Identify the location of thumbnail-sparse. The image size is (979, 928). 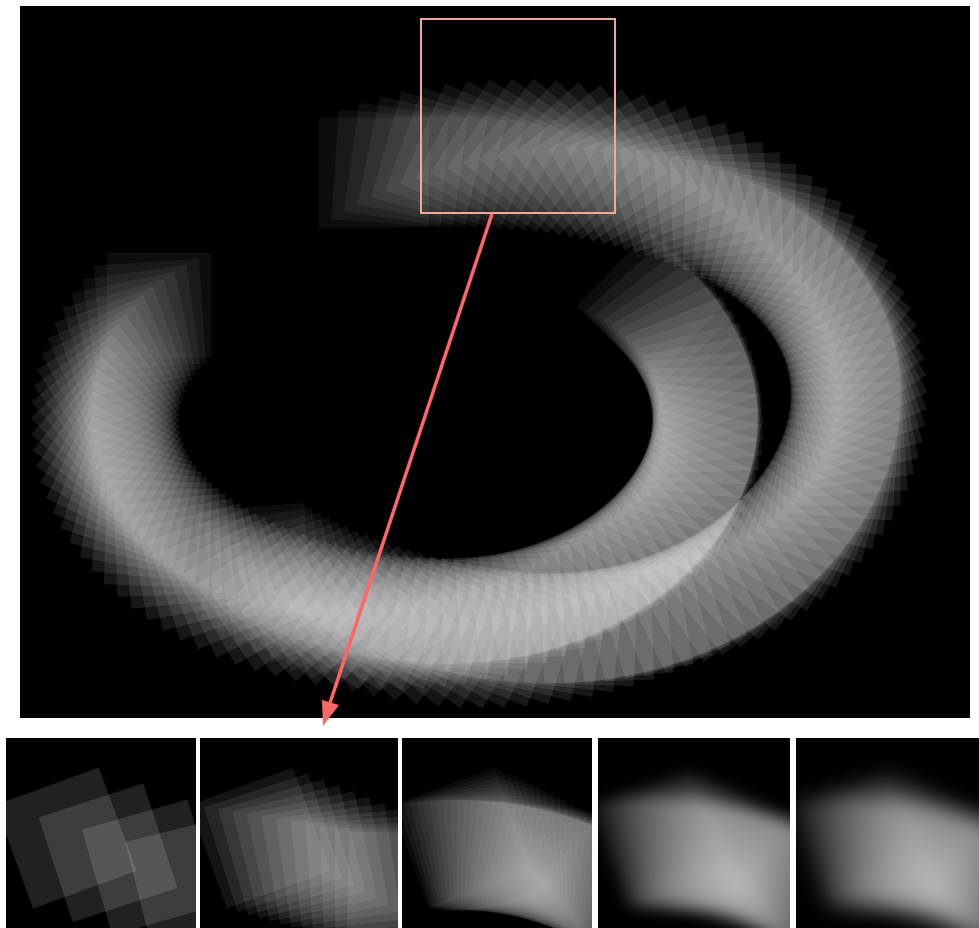
(101, 833).